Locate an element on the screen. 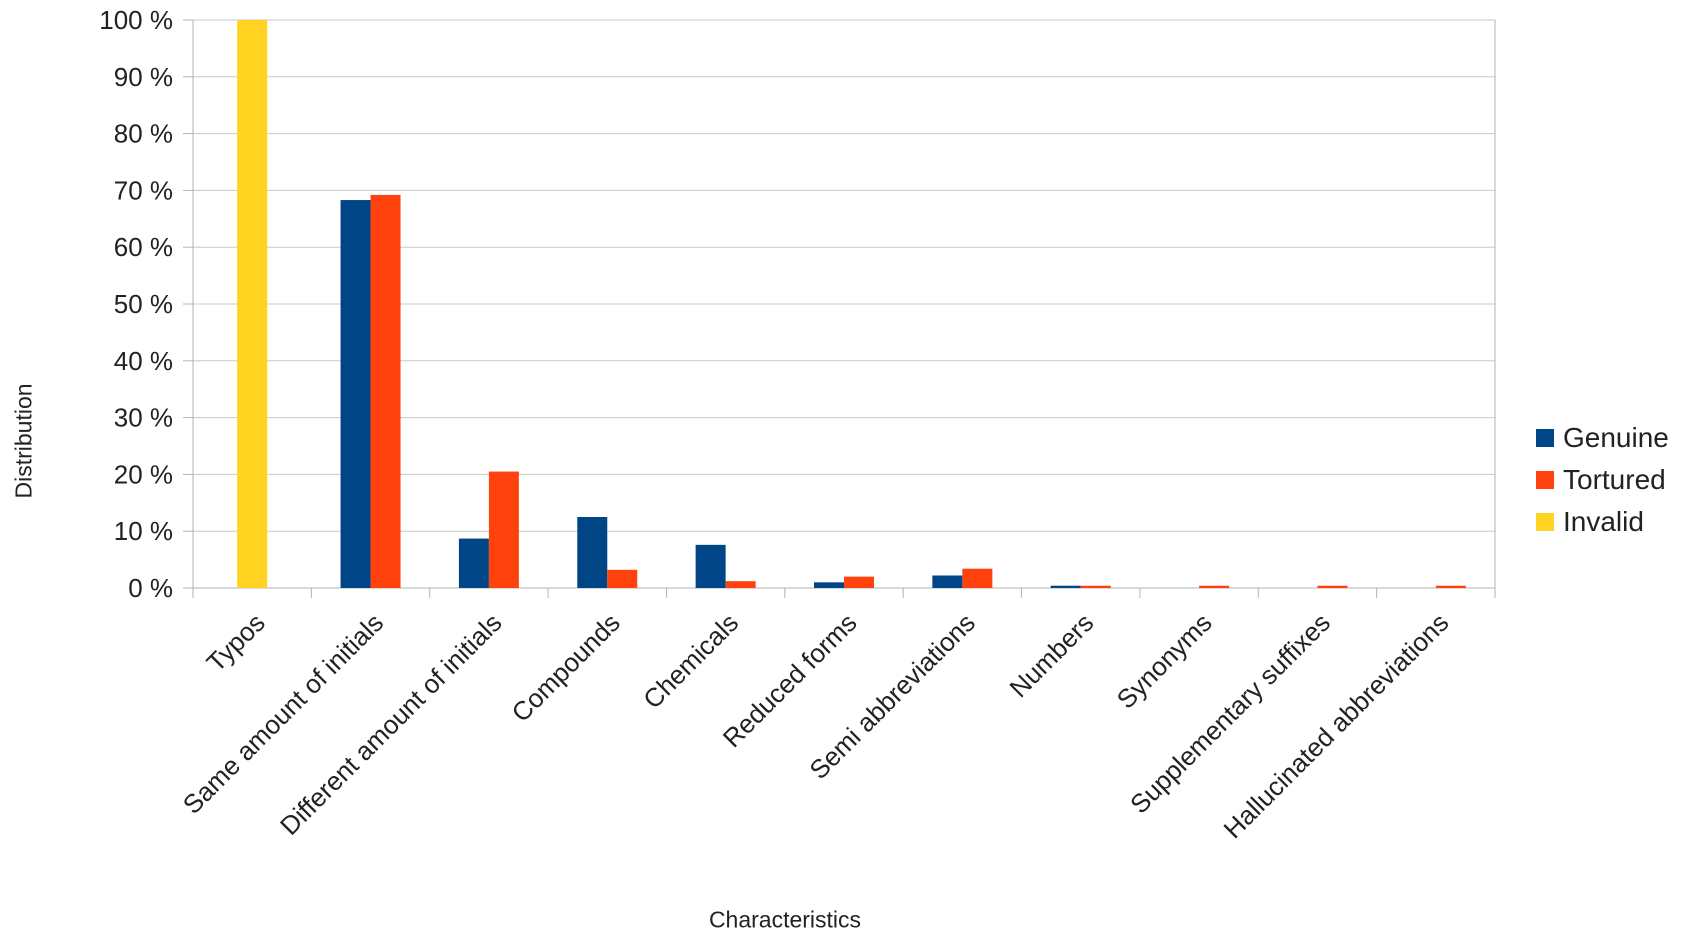 The width and height of the screenshot is (1691, 936). x-tick-label: Chemicals is located at coordinates (690, 660).